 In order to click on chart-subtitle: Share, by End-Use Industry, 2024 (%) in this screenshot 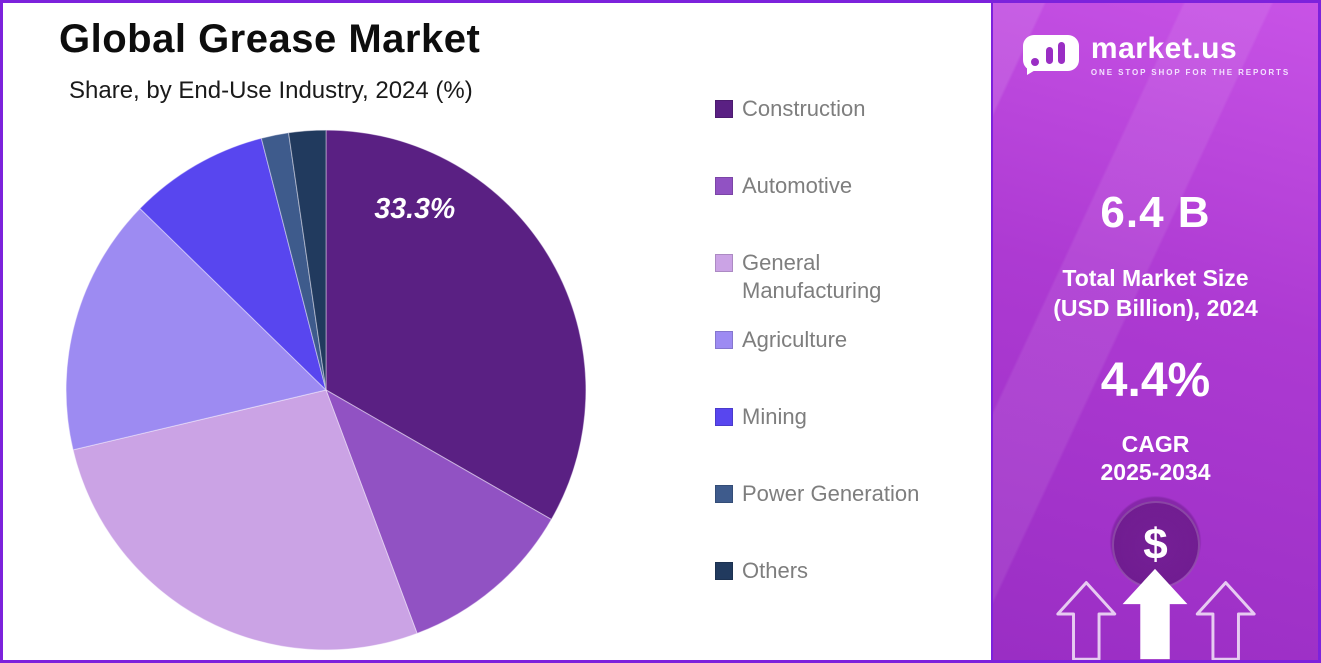, I will do `click(271, 90)`.